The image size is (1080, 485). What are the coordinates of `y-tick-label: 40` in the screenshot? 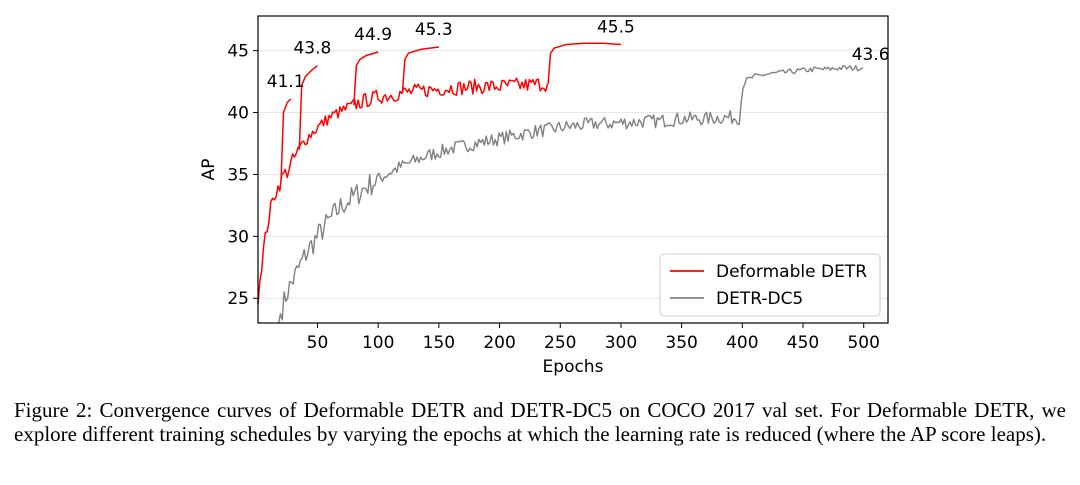 It's located at (238, 114).